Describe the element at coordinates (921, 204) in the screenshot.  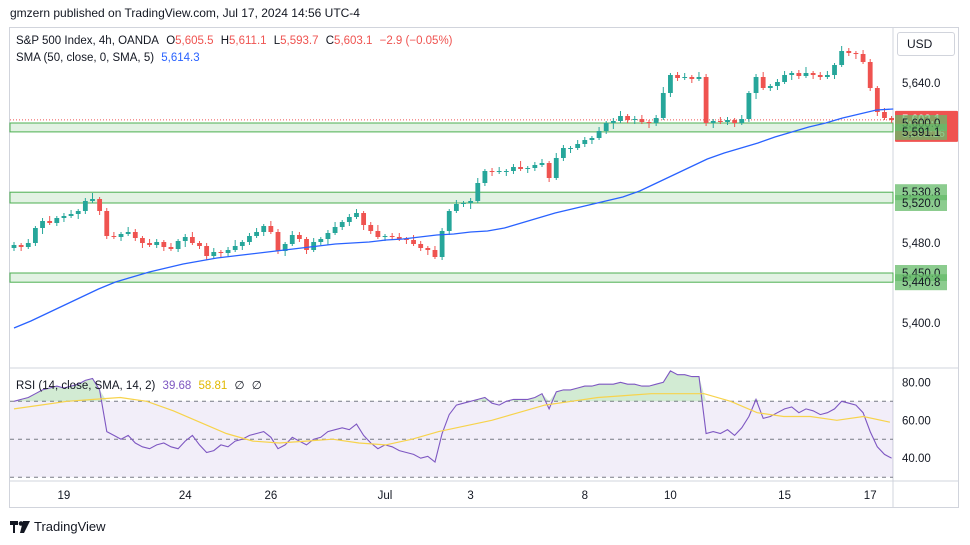
I see `zone-price-label: 5,520.0` at that location.